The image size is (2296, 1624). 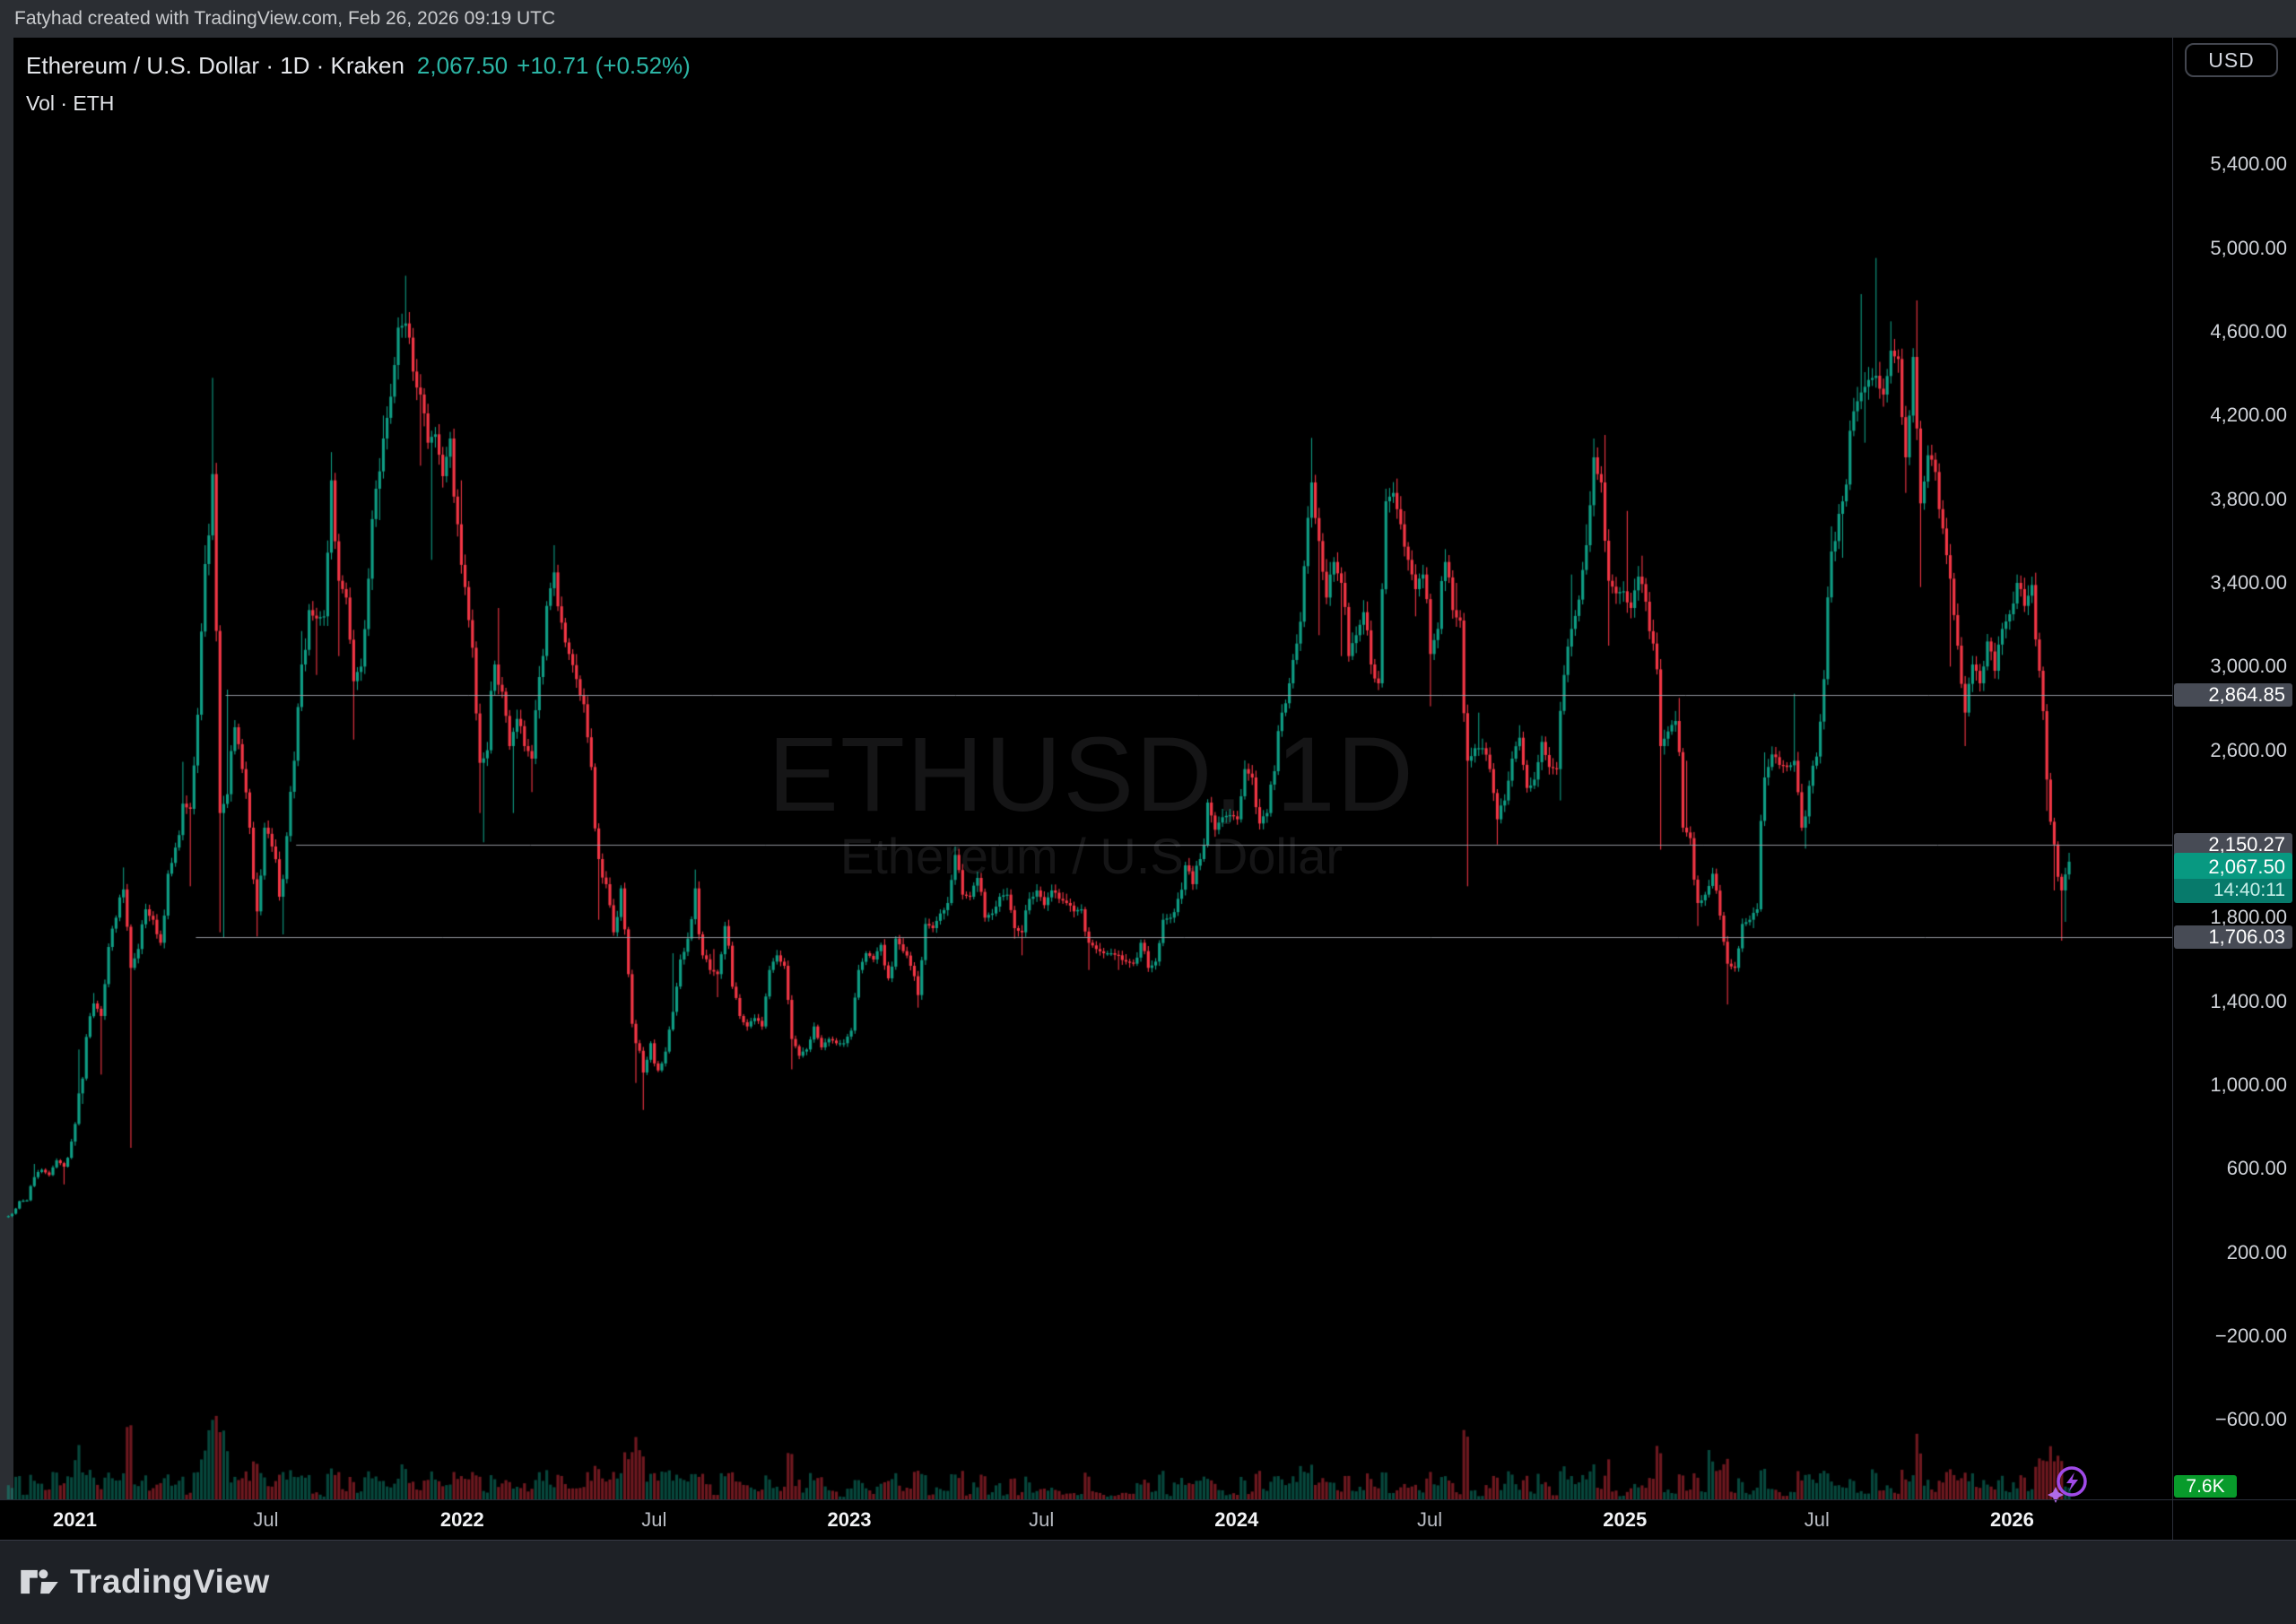 What do you see at coordinates (2248, 749) in the screenshot?
I see `price-axis-label: 2,600.00` at bounding box center [2248, 749].